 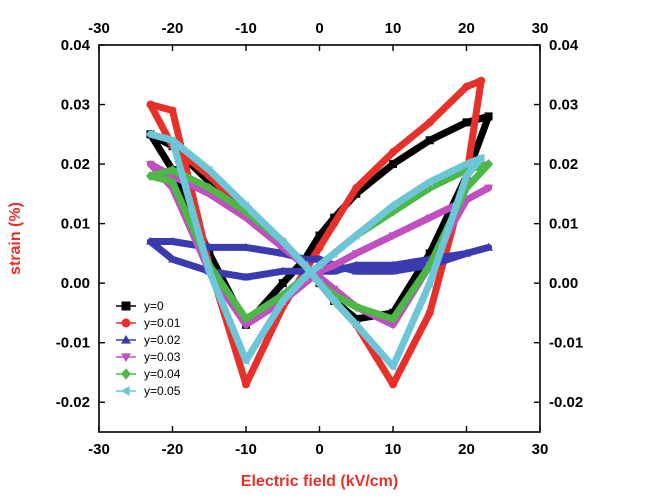 What do you see at coordinates (75, 105) in the screenshot?
I see `y-tick-label-left: 0.03` at bounding box center [75, 105].